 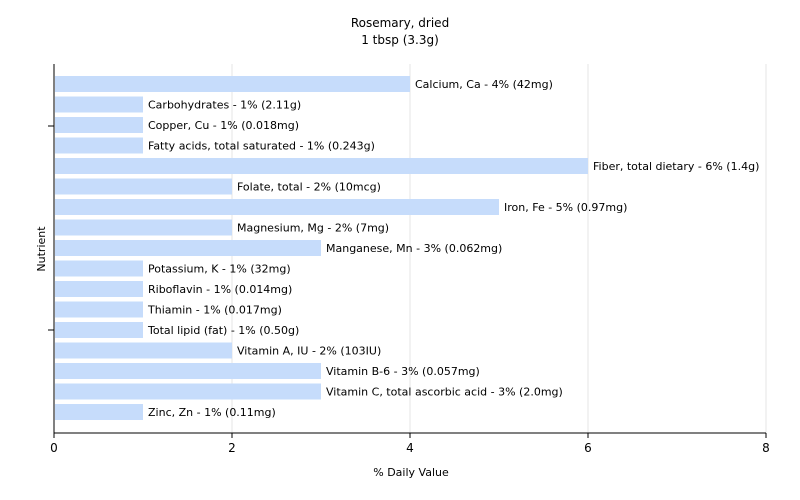 What do you see at coordinates (313, 228) in the screenshot?
I see `bar-label: Magnesium, Mg - 2% (7mg)` at bounding box center [313, 228].